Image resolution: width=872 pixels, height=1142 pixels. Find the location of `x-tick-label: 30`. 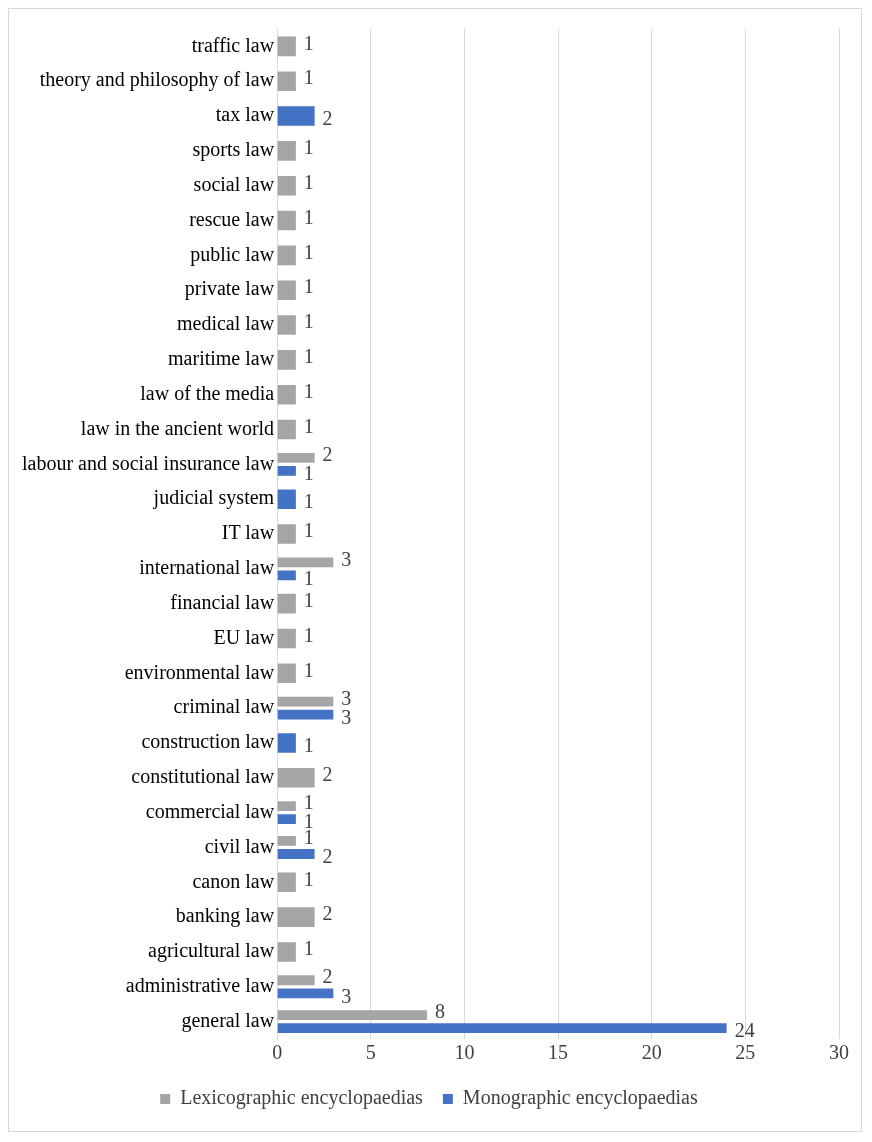

x-tick-label: 30 is located at coordinates (839, 1052).